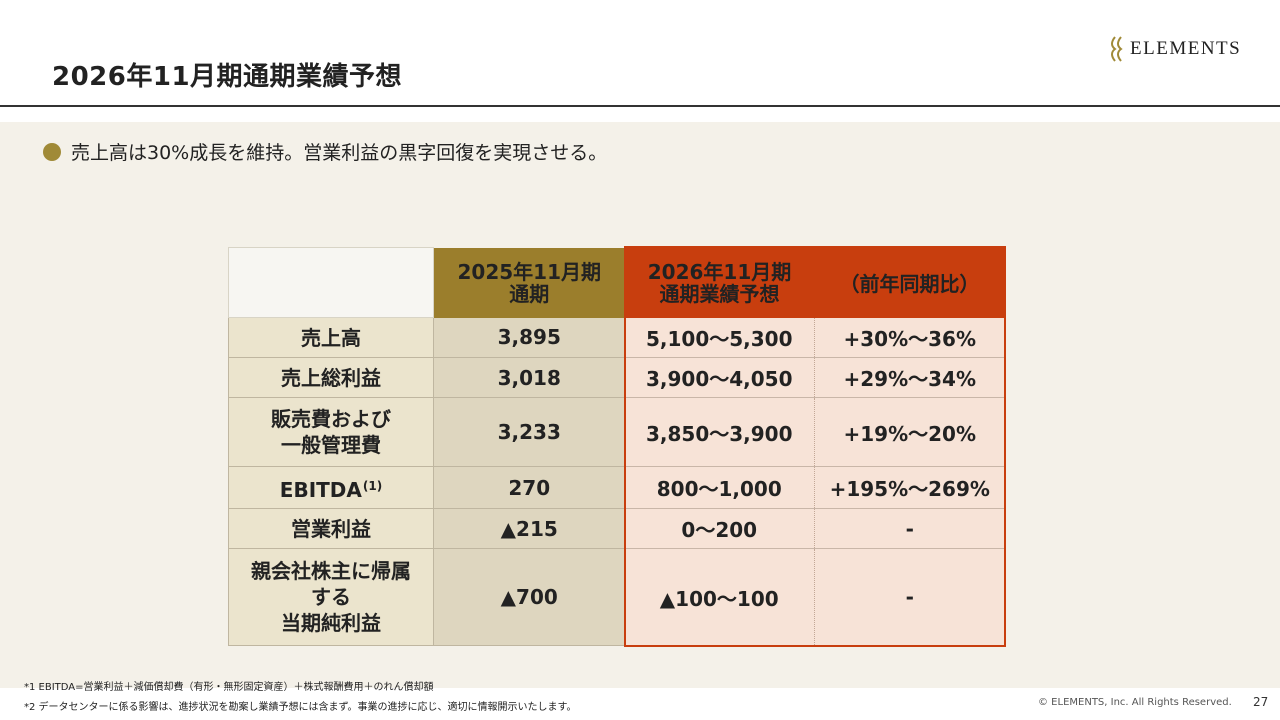 This screenshot has height=720, width=1280. What do you see at coordinates (719, 528) in the screenshot?
I see `value-fy2026: 0～200` at bounding box center [719, 528].